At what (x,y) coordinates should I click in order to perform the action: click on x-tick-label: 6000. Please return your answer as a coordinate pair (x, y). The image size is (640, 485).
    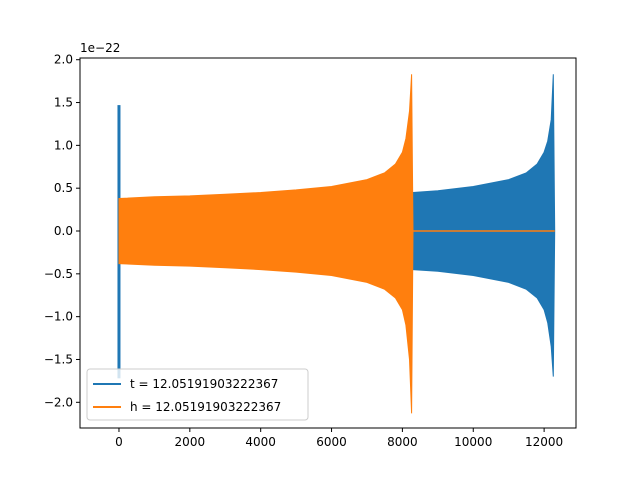
    Looking at the image, I should click on (331, 442).